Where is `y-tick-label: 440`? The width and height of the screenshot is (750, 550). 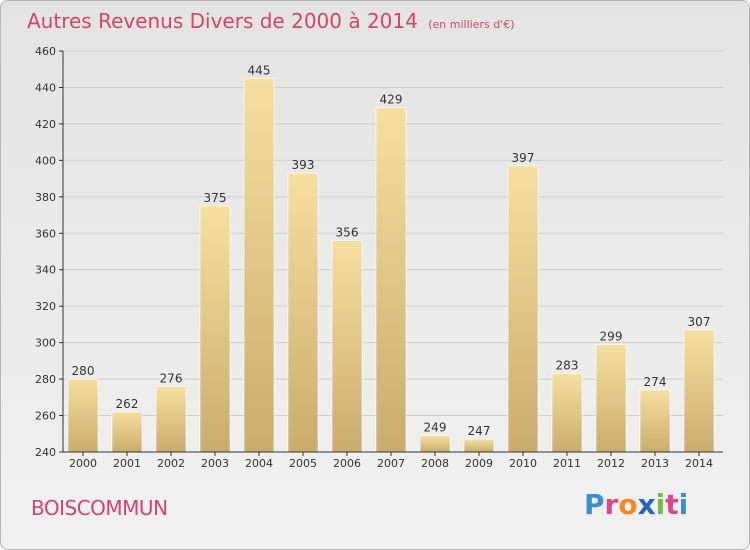
y-tick-label: 440 is located at coordinates (45, 87).